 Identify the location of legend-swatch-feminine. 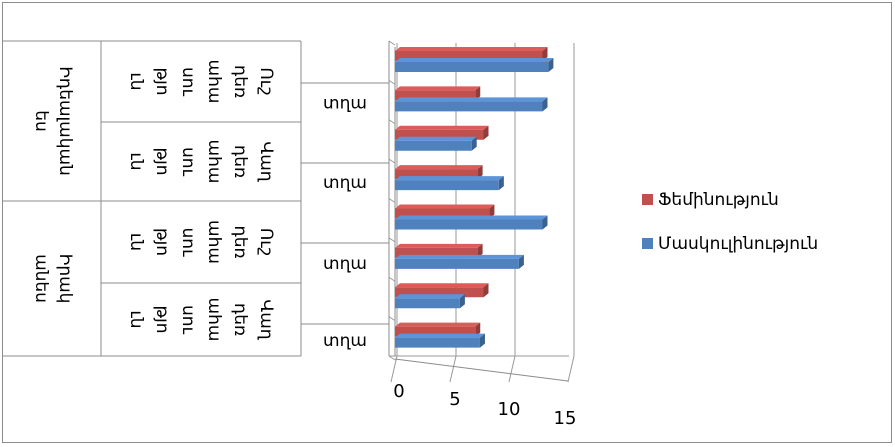
(647, 199).